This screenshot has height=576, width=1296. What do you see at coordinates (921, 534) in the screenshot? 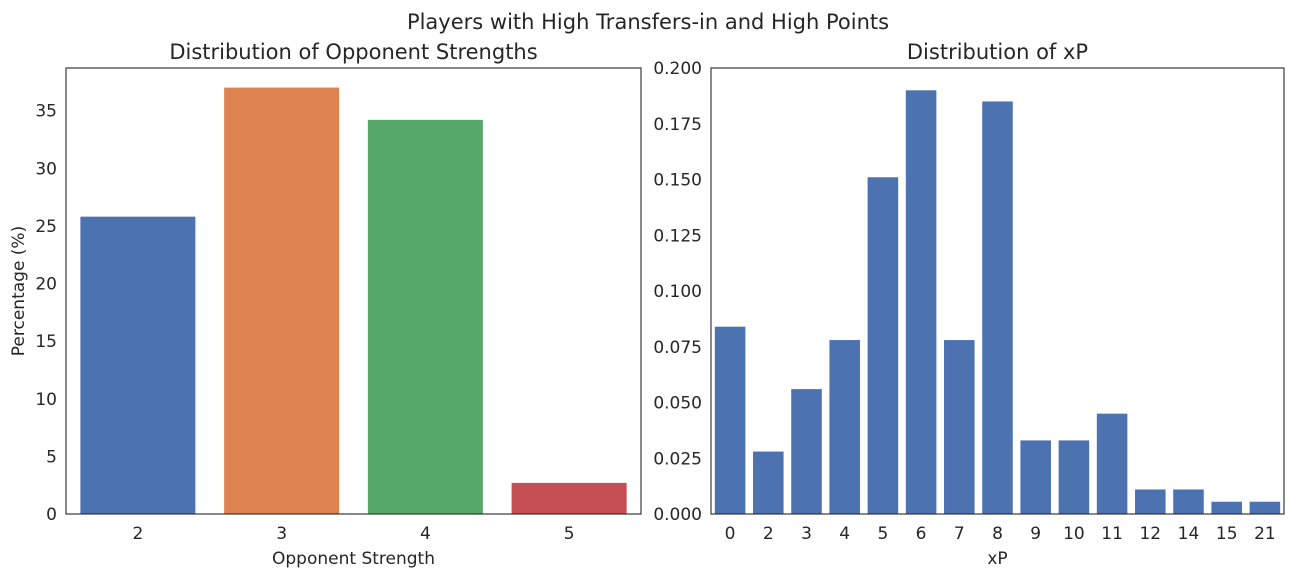
I see `xp-x-tick-label: 6` at bounding box center [921, 534].